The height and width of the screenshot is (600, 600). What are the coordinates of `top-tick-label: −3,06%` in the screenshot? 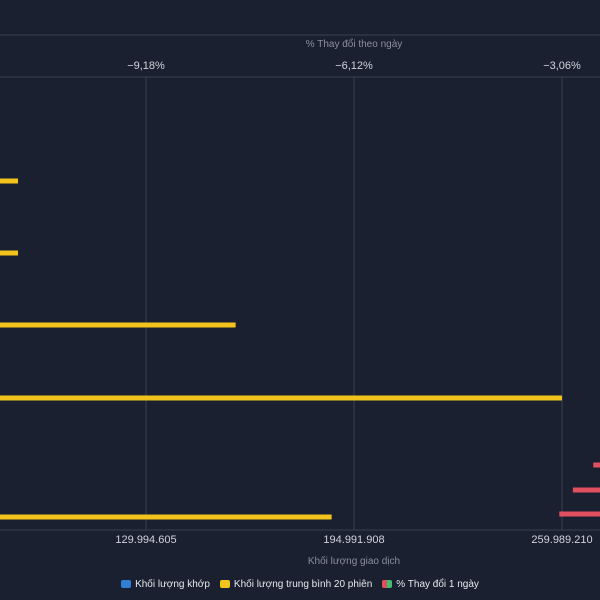 It's located at (562, 66).